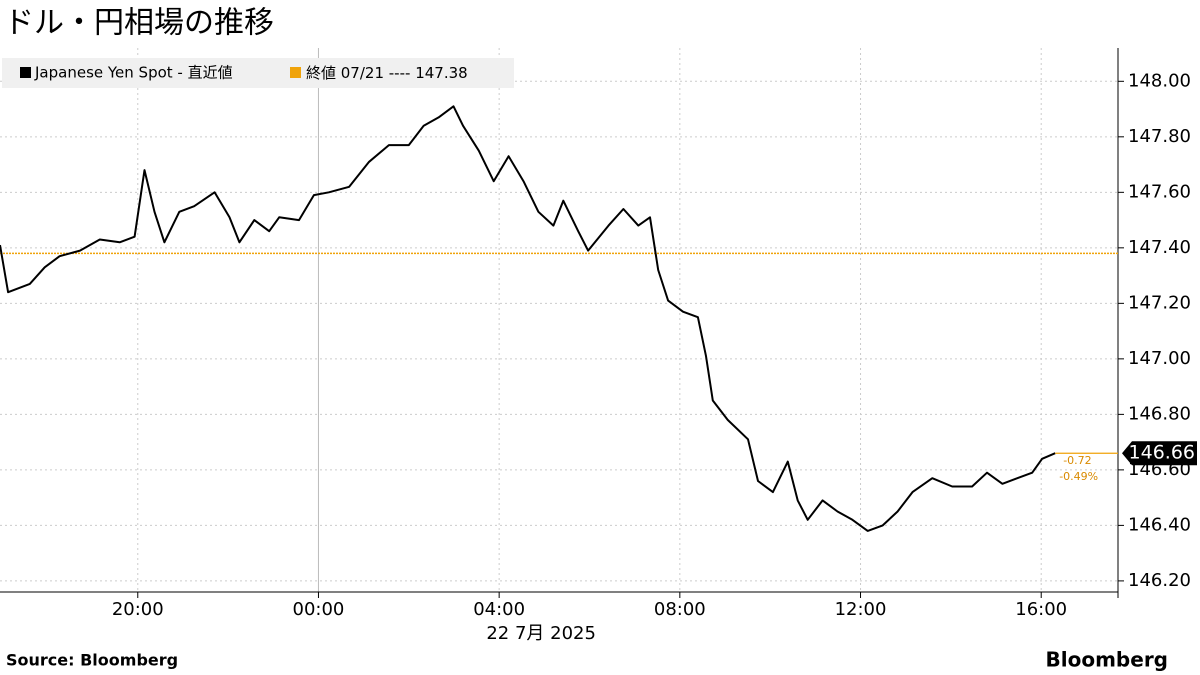 The height and width of the screenshot is (675, 1200). I want to click on legend-bg, so click(258, 73).